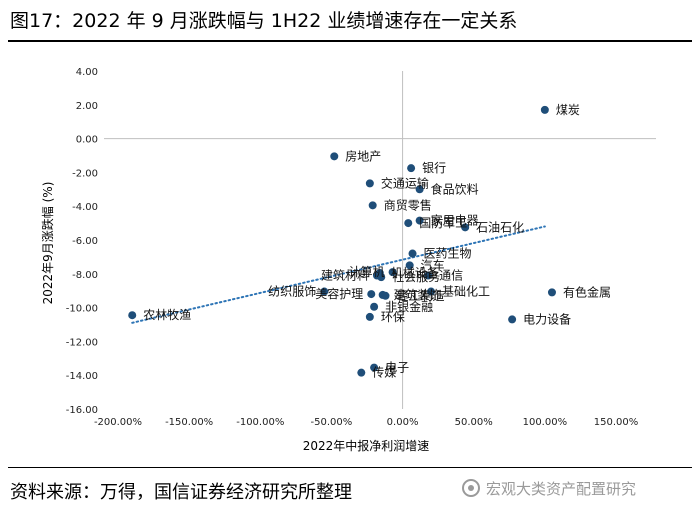 Image resolution: width=700 pixels, height=516 pixels. What do you see at coordinates (87, 140) in the screenshot?
I see `y-tick-label: 0.00` at bounding box center [87, 140].